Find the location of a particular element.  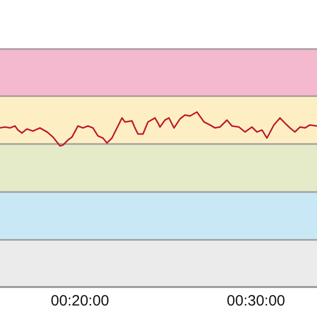

x-tick-label: 00:20:00 is located at coordinates (80, 301).